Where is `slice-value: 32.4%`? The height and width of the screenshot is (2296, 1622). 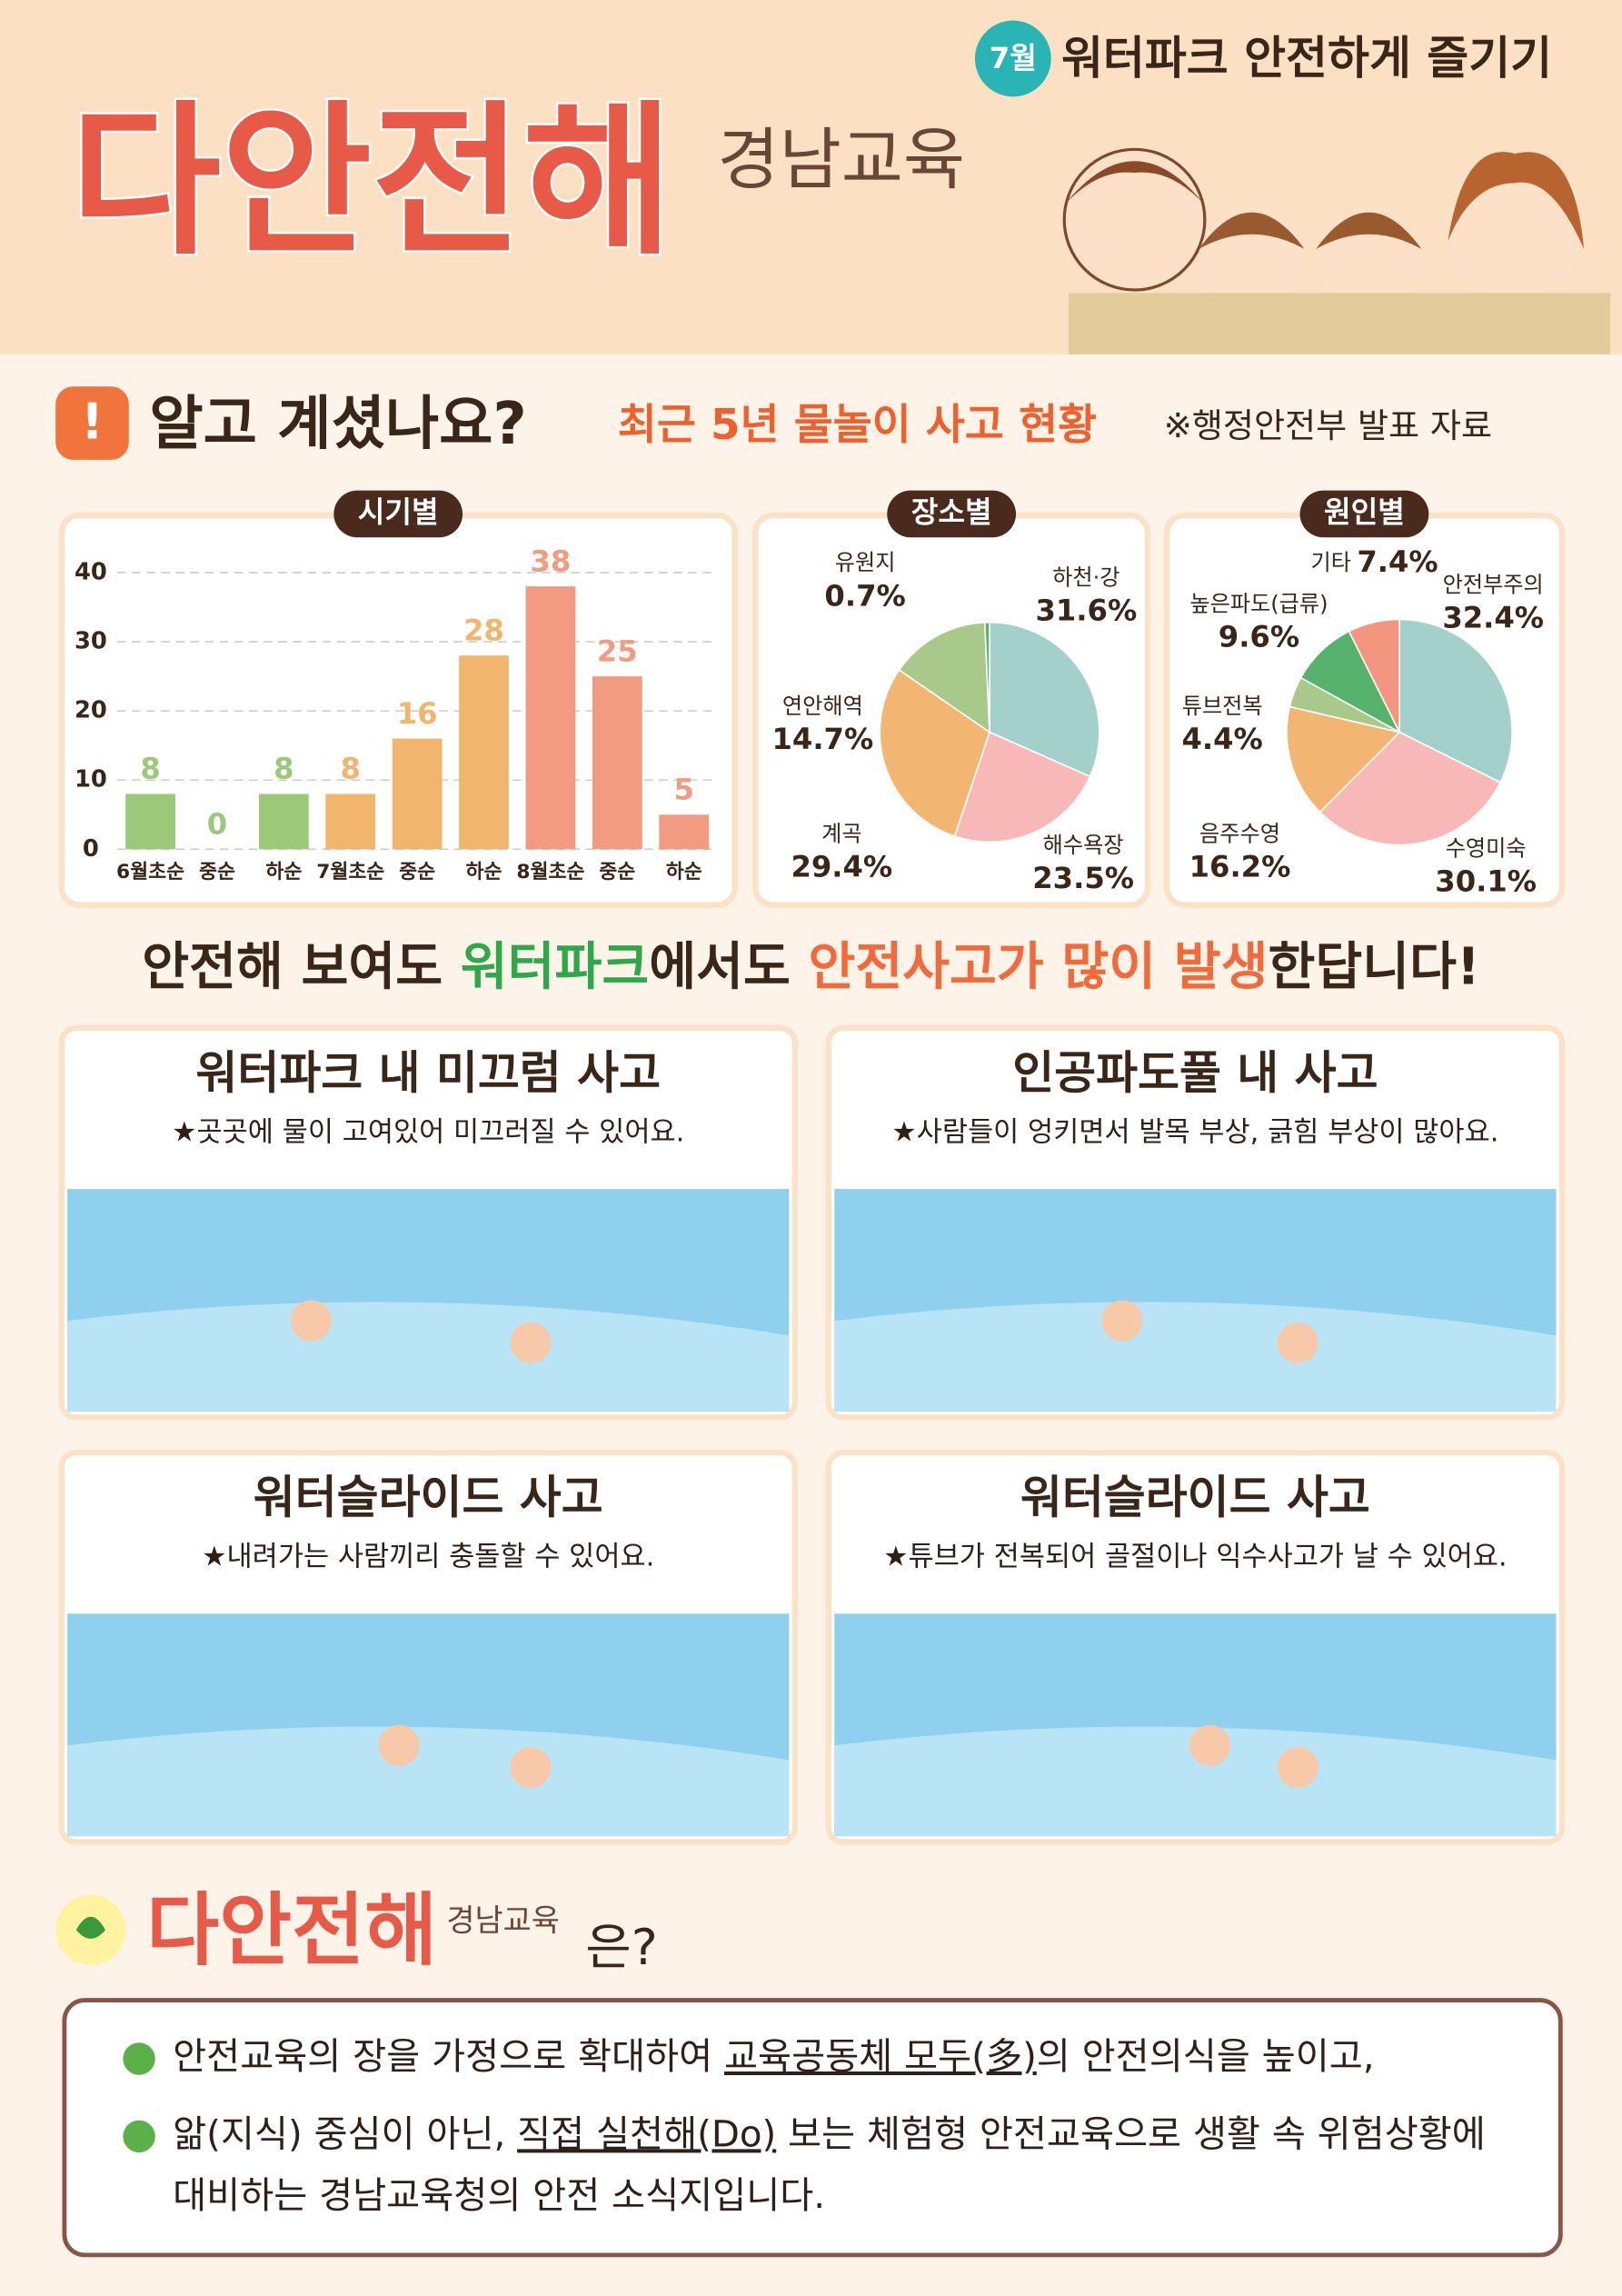 slice-value: 32.4% is located at coordinates (1493, 617).